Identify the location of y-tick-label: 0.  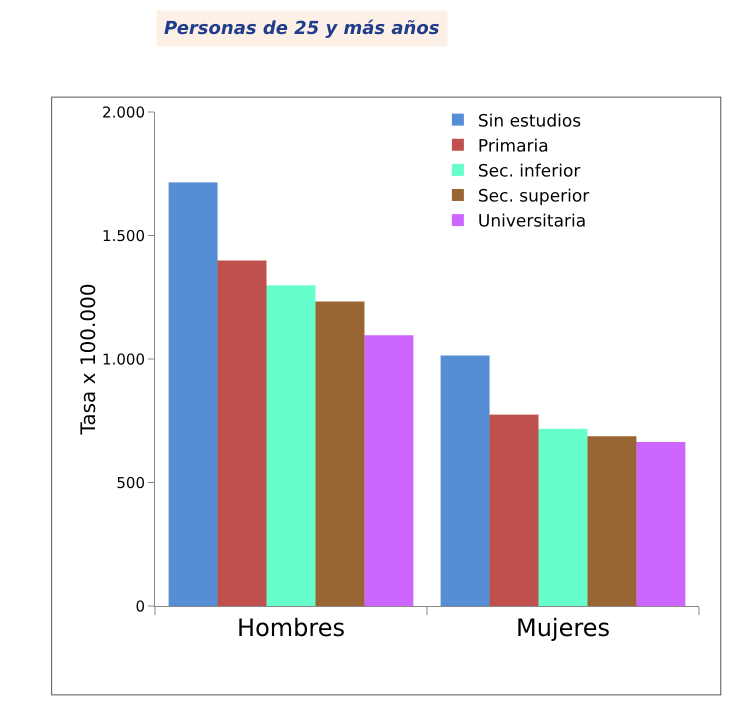
(140, 606).